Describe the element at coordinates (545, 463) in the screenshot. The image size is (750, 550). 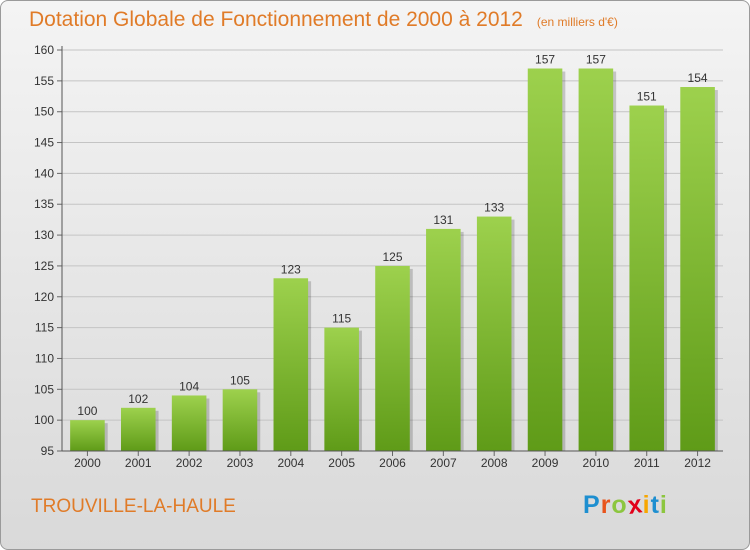
I see `x-tick-label: 2009` at that location.